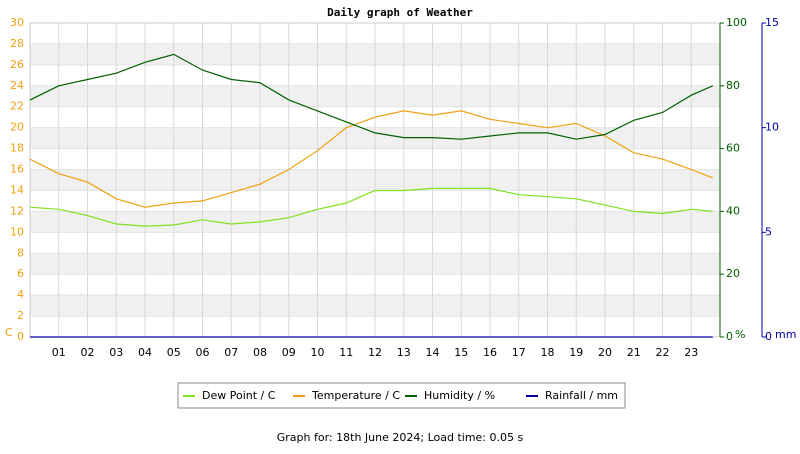 The image size is (800, 454). Describe the element at coordinates (17, 231) in the screenshot. I see `y-tick-label: 10` at that location.